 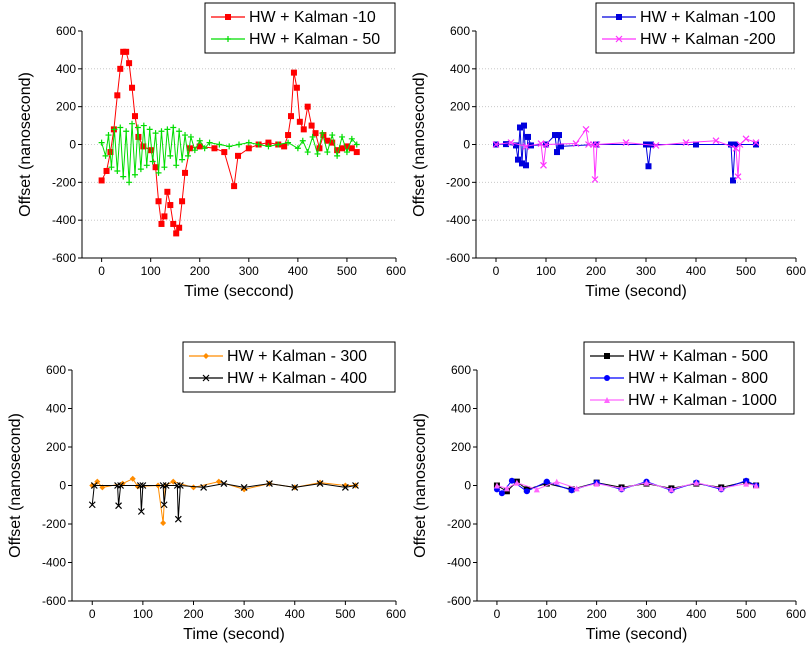 What do you see at coordinates (796, 271) in the screenshot?
I see `x-tick-label: 600` at bounding box center [796, 271].